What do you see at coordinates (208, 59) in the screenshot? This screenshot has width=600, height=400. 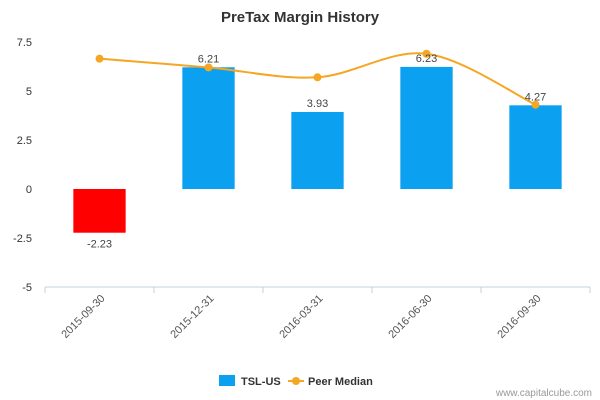 I see `bar-data-label: 6.21` at bounding box center [208, 59].